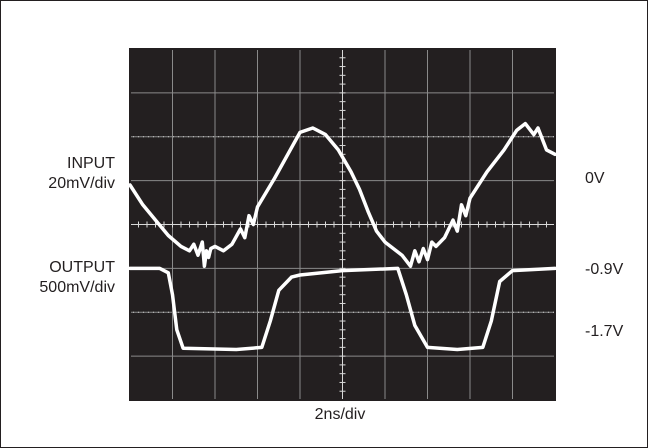 This screenshot has width=648, height=448. What do you see at coordinates (604, 269) in the screenshot?
I see `right-label-minus-0-9v: -0.9V` at bounding box center [604, 269].